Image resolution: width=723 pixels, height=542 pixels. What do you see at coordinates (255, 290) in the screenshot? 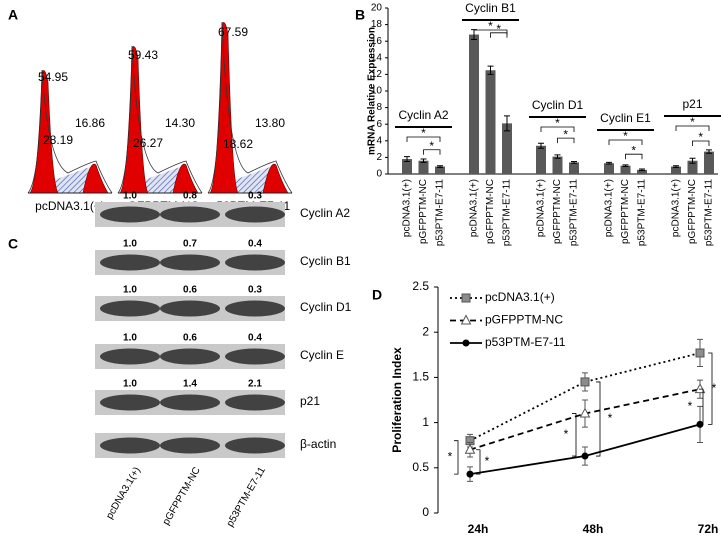
I see `band-ratio: 0.3` at bounding box center [255, 290].